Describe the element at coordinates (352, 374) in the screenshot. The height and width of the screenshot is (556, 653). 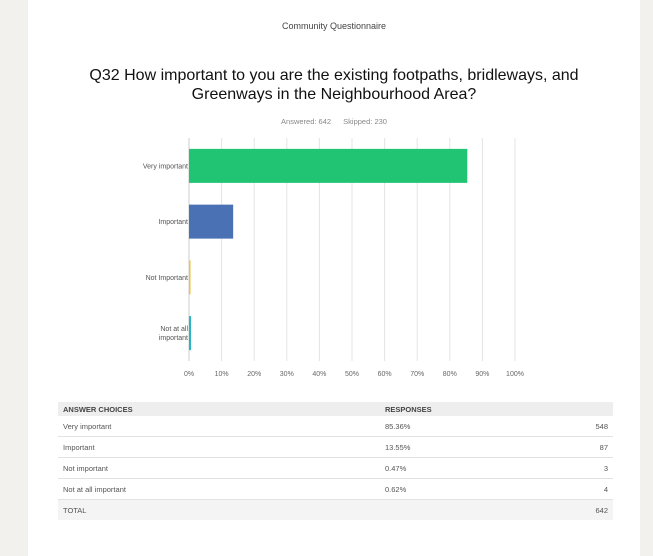
I see `x-tick-label: 50%` at that location.